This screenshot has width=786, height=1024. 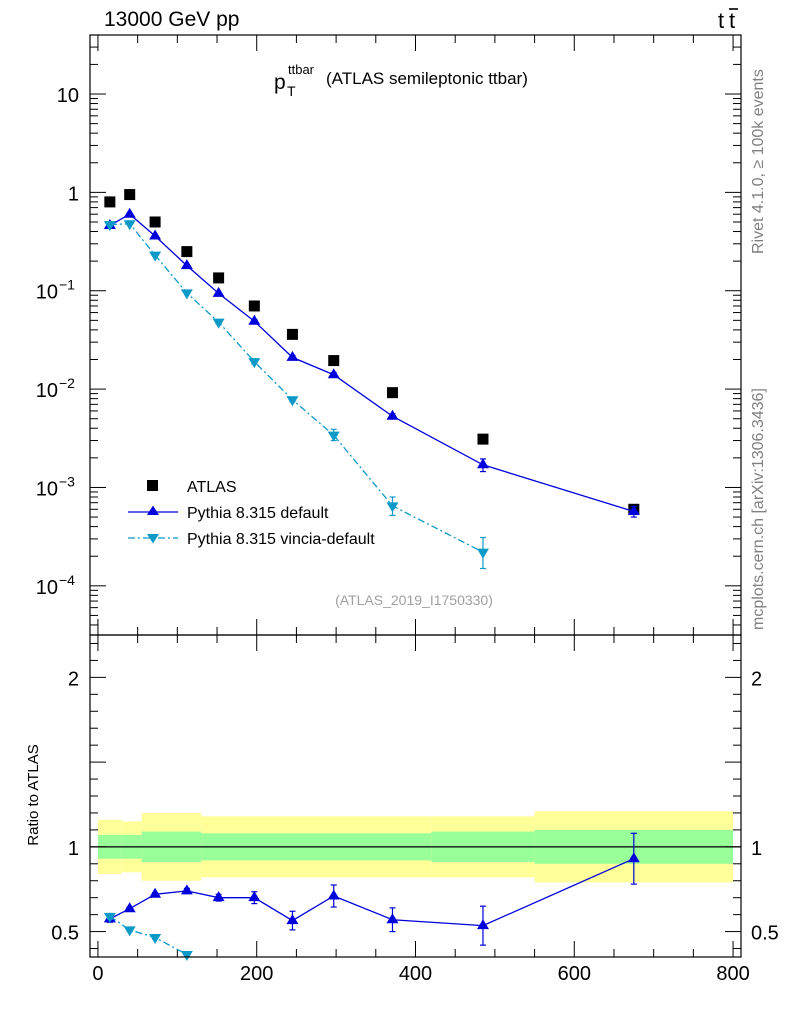 What do you see at coordinates (415, 974) in the screenshot?
I see `x-tick-label: 400` at bounding box center [415, 974].